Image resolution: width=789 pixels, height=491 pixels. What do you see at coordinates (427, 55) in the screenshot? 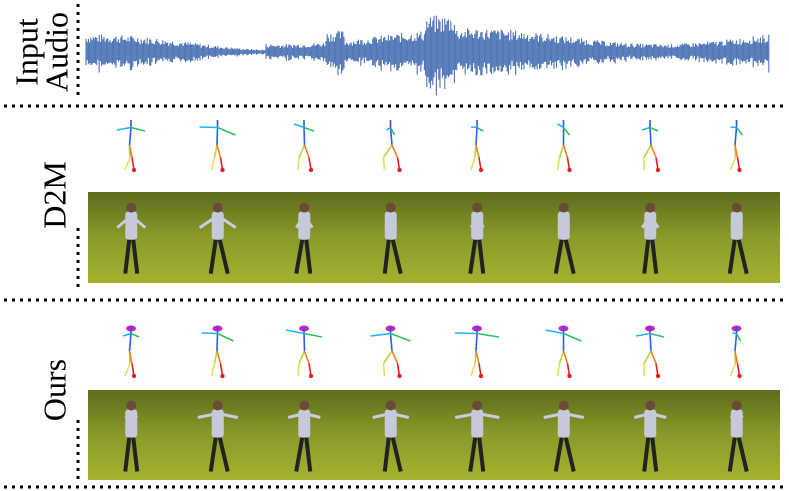
I see `waveform` at bounding box center [427, 55].